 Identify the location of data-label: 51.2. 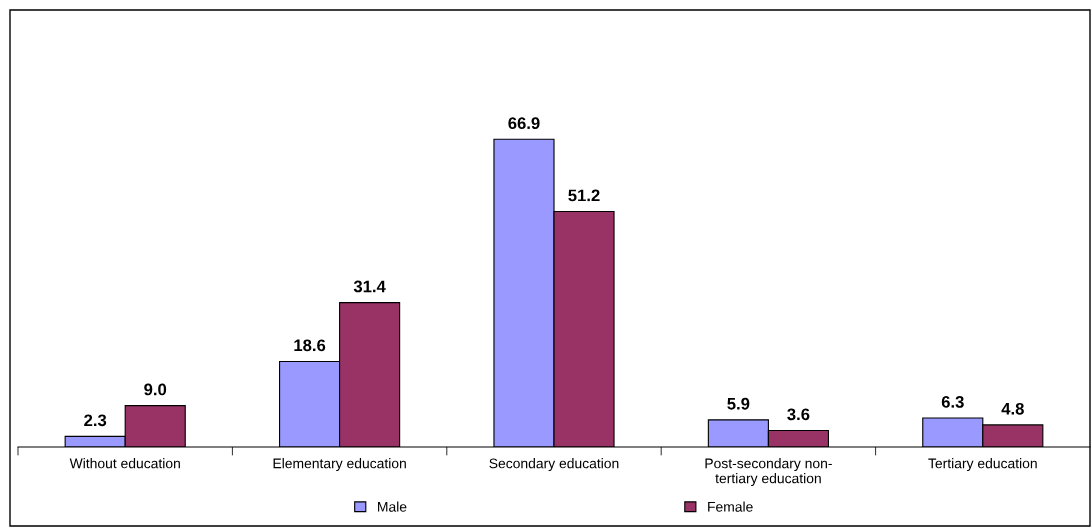
(584, 195).